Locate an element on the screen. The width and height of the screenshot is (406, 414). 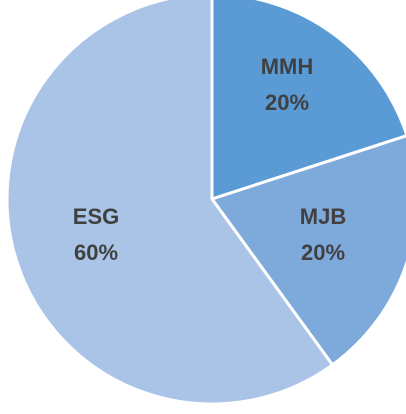
slice-category-label-mjb: MJB is located at coordinates (323, 216).